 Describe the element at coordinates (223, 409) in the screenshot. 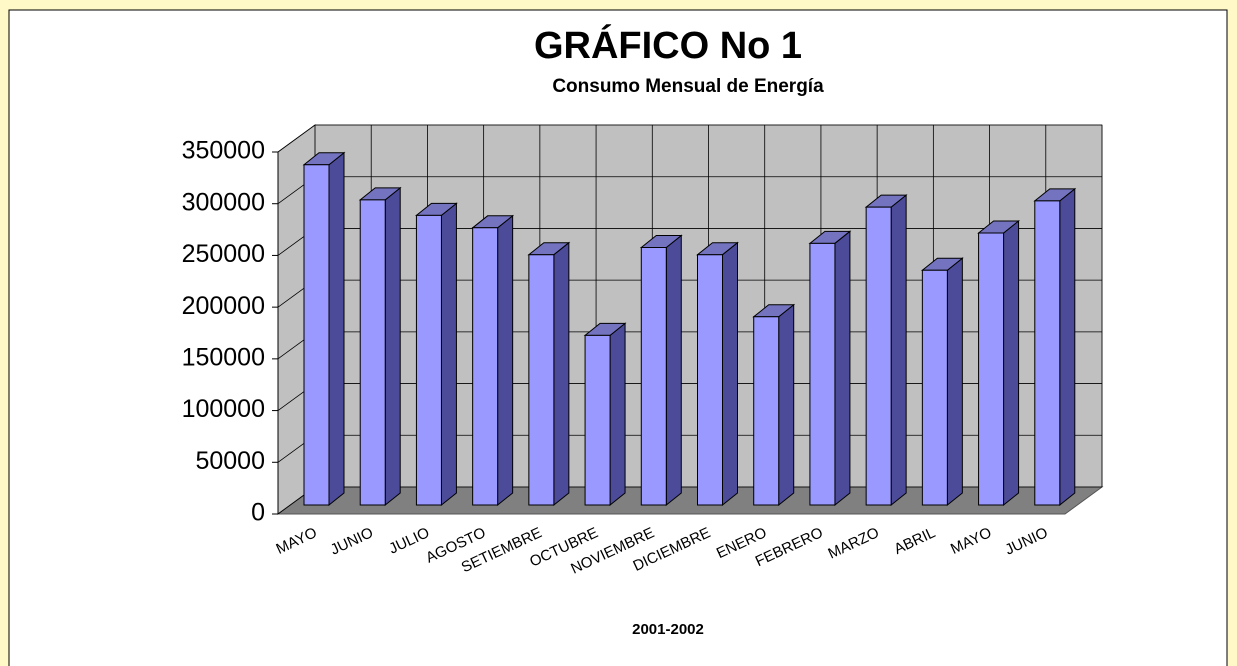

I see `y-tick-label: 100000` at that location.